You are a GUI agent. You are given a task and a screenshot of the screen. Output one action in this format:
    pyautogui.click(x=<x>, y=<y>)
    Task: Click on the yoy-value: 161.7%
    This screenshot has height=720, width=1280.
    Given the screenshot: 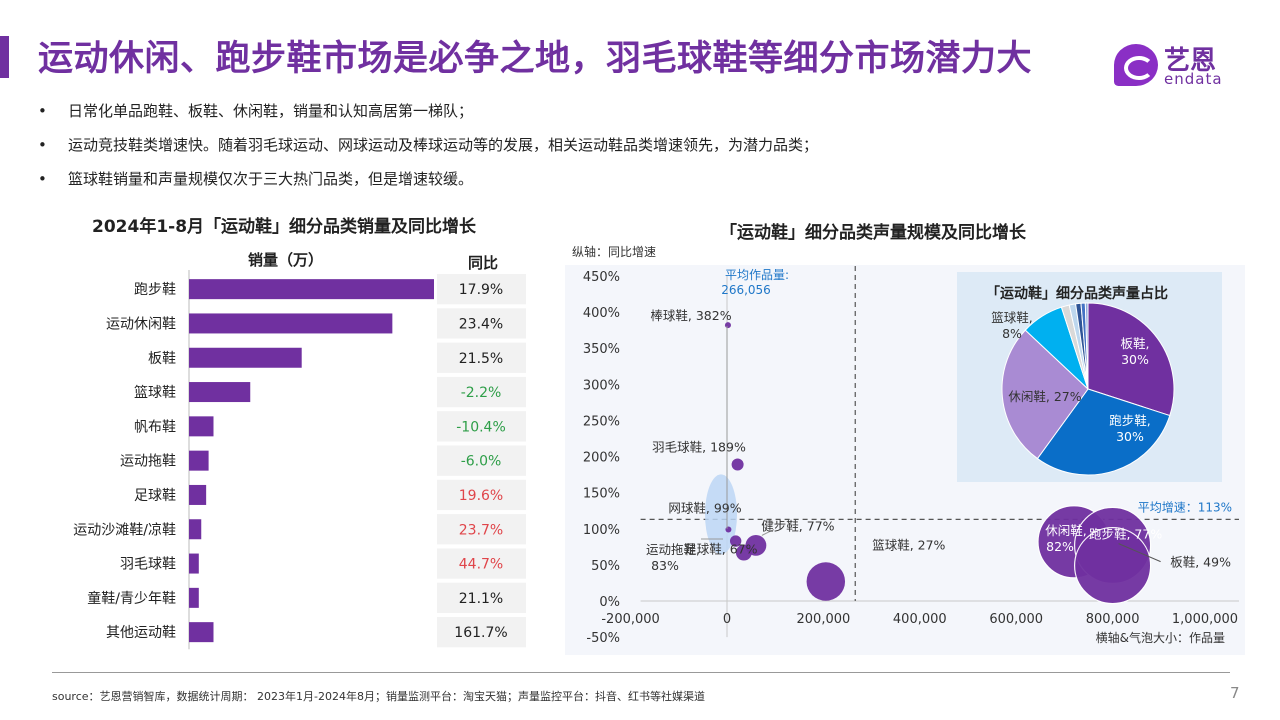 What is the action you would take?
    pyautogui.click(x=480, y=633)
    